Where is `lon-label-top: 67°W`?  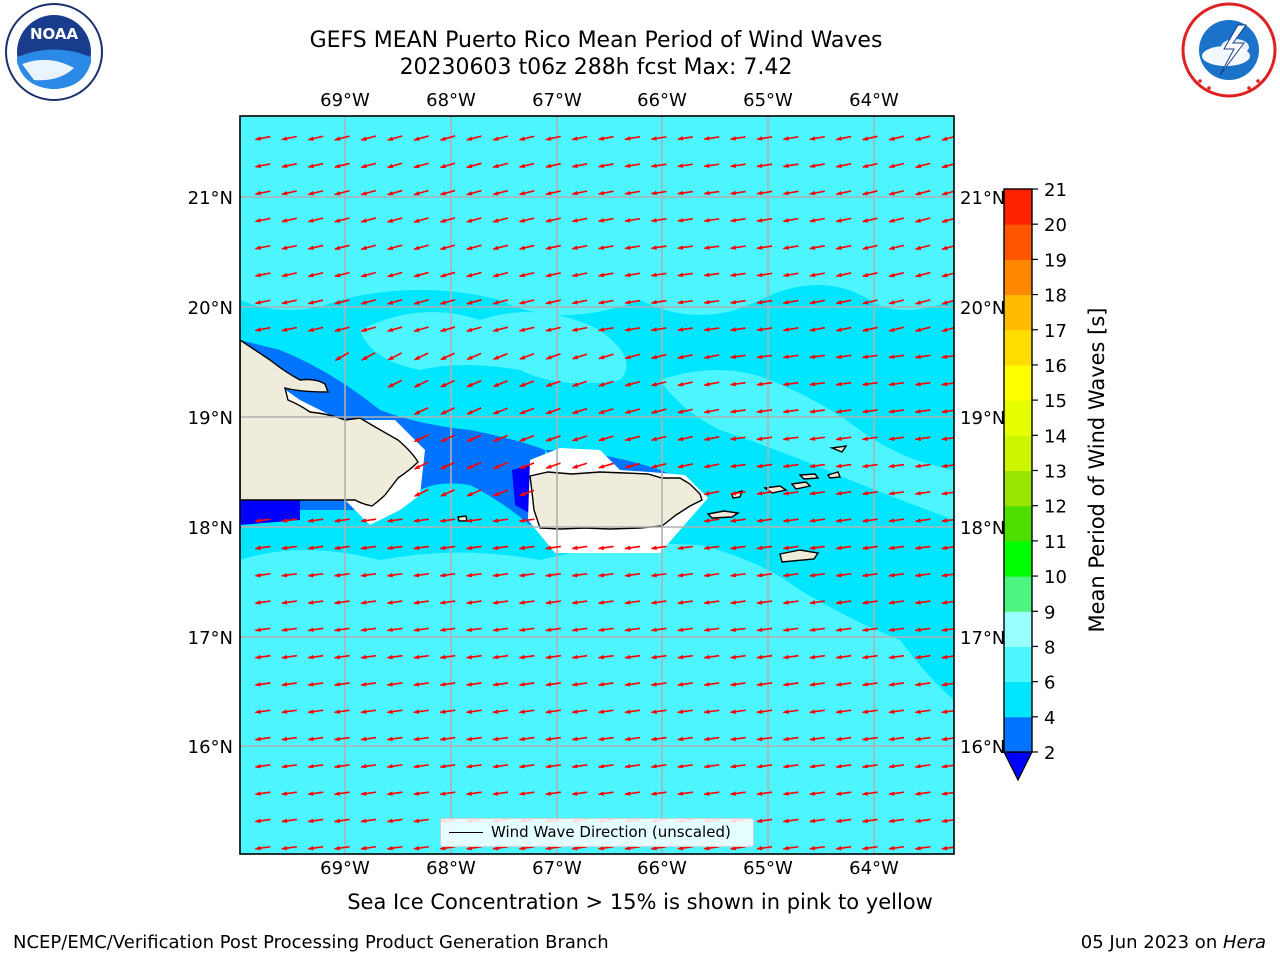 lon-label-top: 67°W is located at coordinates (557, 100).